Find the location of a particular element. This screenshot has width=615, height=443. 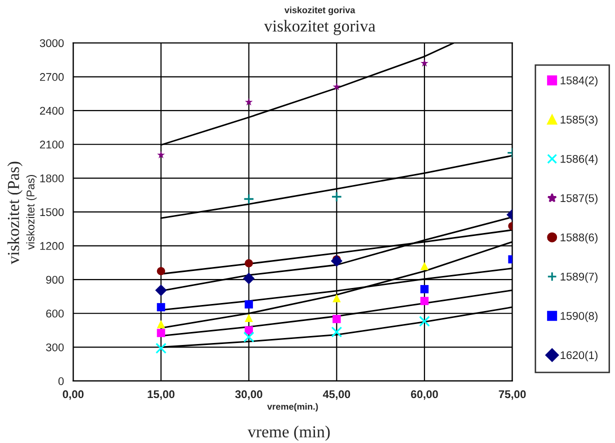

x-tick-label: 75,00 is located at coordinates (512, 395).